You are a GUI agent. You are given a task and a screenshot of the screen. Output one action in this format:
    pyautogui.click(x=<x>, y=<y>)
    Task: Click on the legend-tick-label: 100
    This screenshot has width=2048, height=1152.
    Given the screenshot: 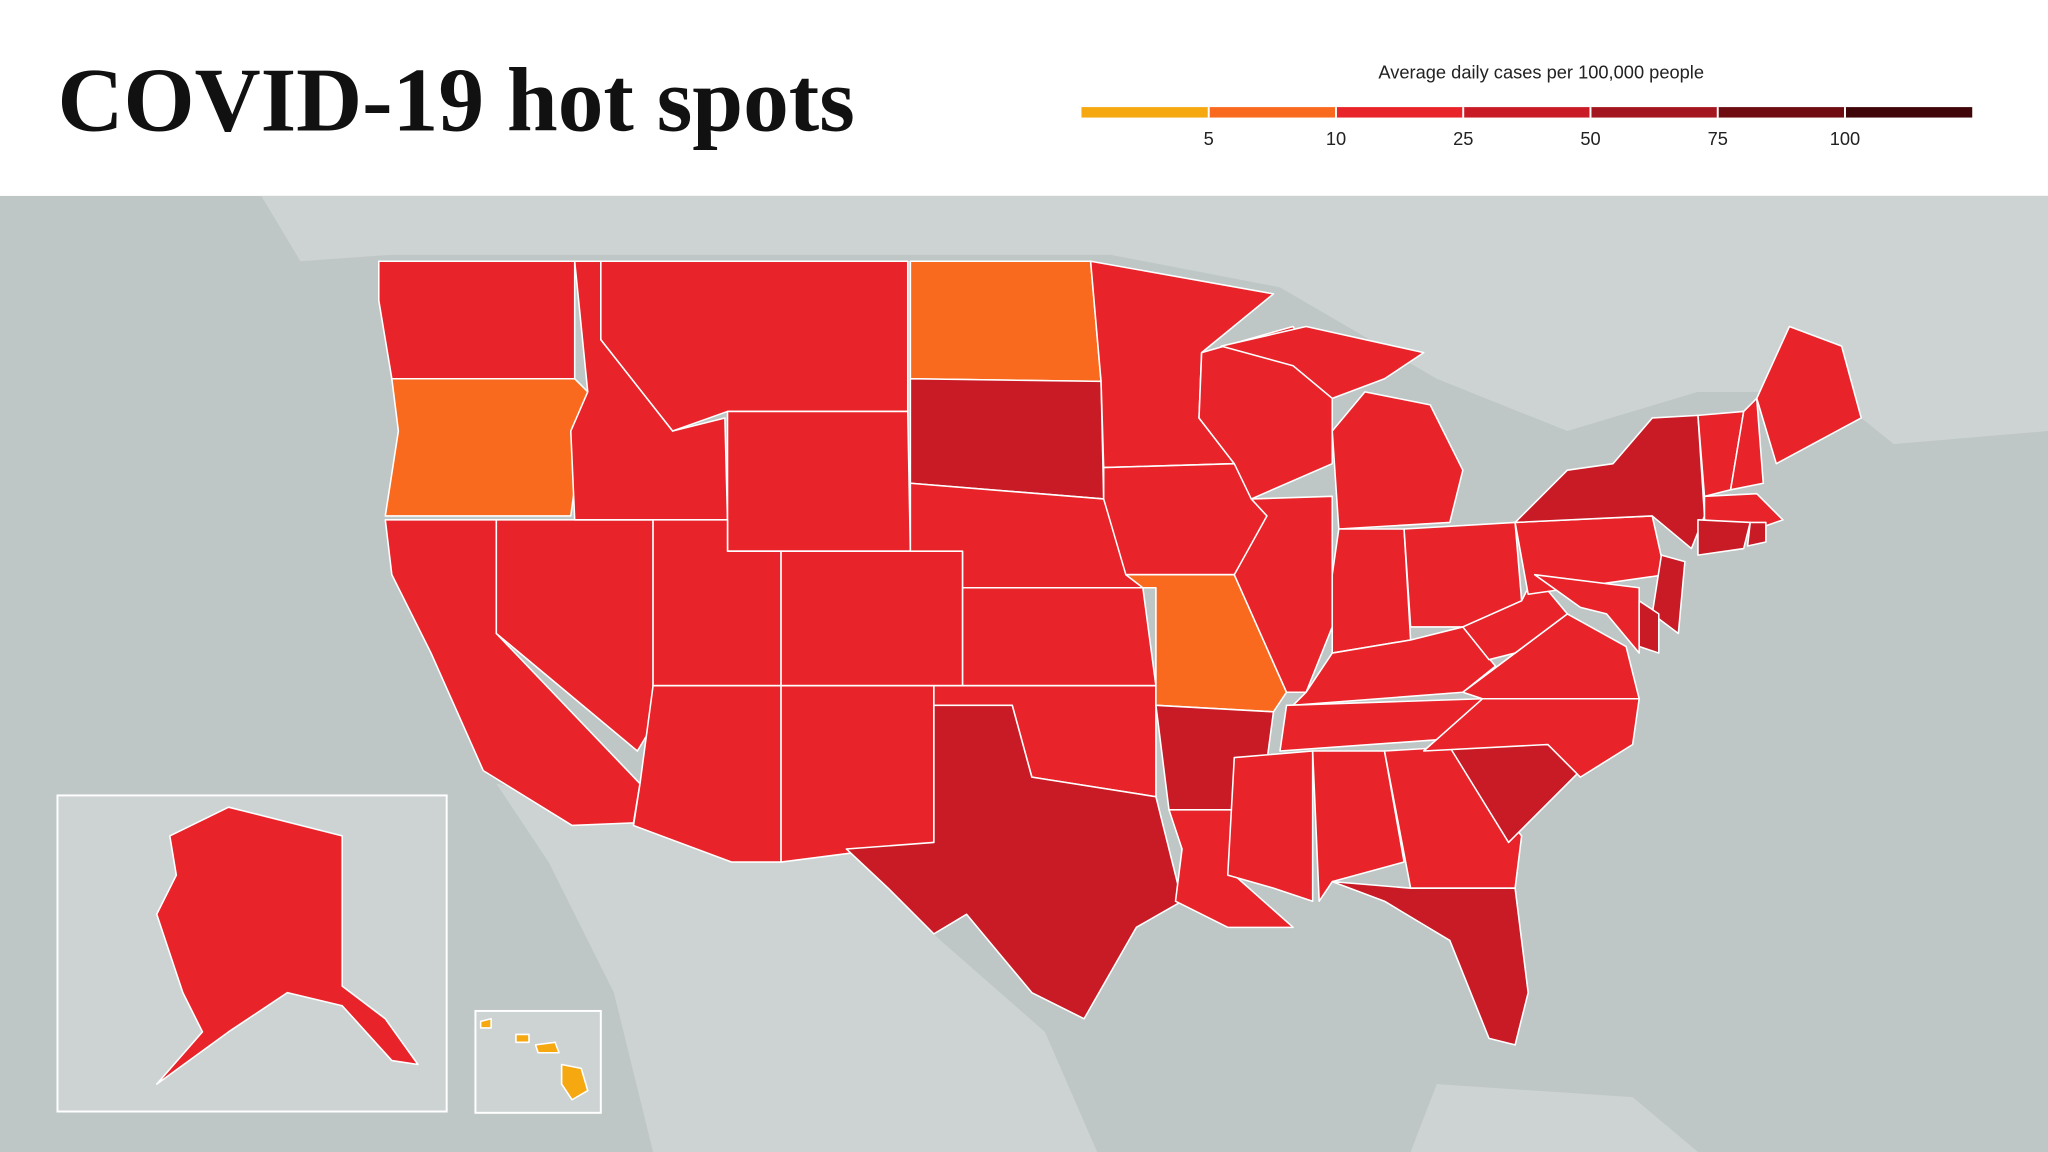 What is the action you would take?
    pyautogui.click(x=1845, y=138)
    